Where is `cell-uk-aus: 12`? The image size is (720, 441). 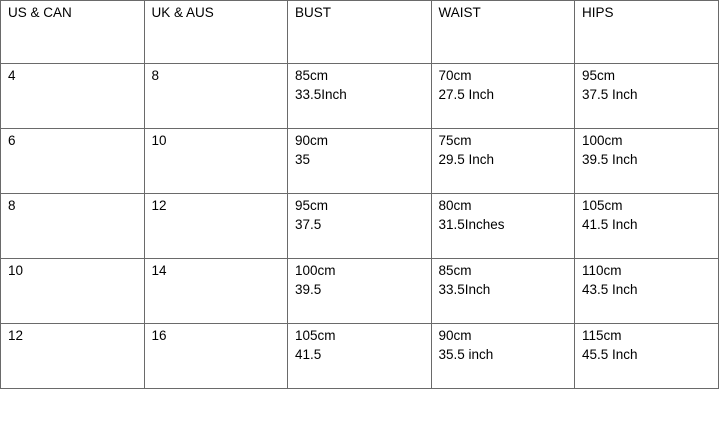
cell-uk-aus: 12 is located at coordinates (216, 226).